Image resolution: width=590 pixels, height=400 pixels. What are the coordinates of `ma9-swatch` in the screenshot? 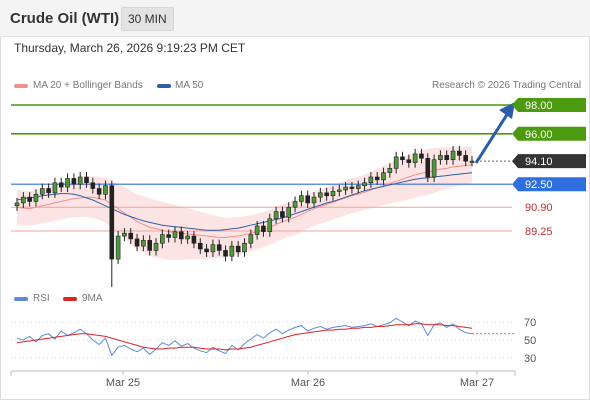 It's located at (70, 299).